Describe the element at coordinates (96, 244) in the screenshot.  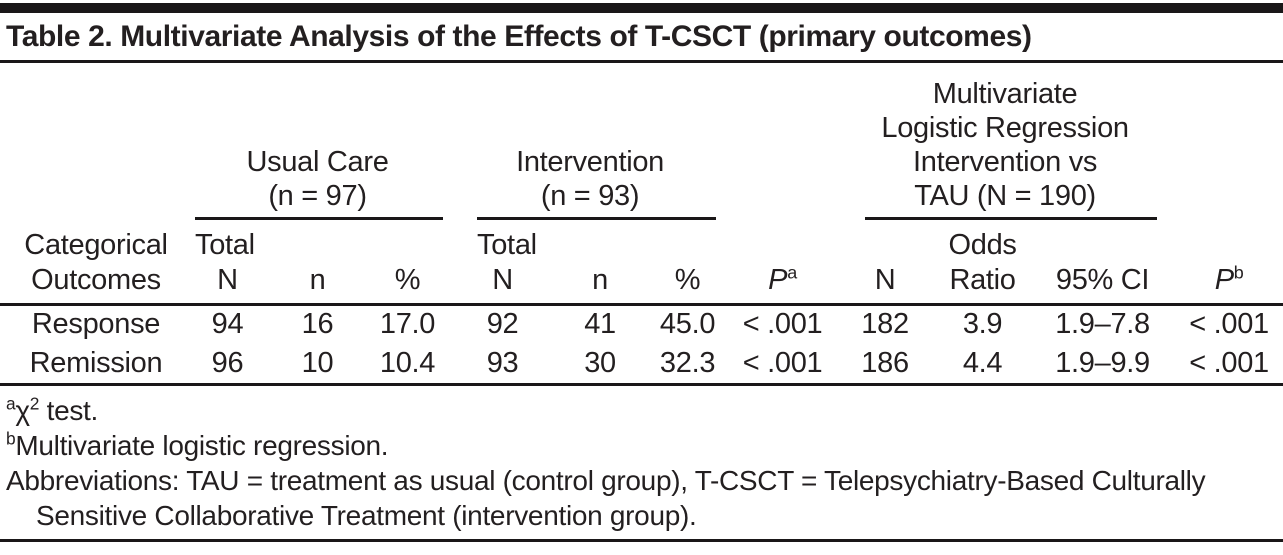
I see `header-line: Categorical` at that location.